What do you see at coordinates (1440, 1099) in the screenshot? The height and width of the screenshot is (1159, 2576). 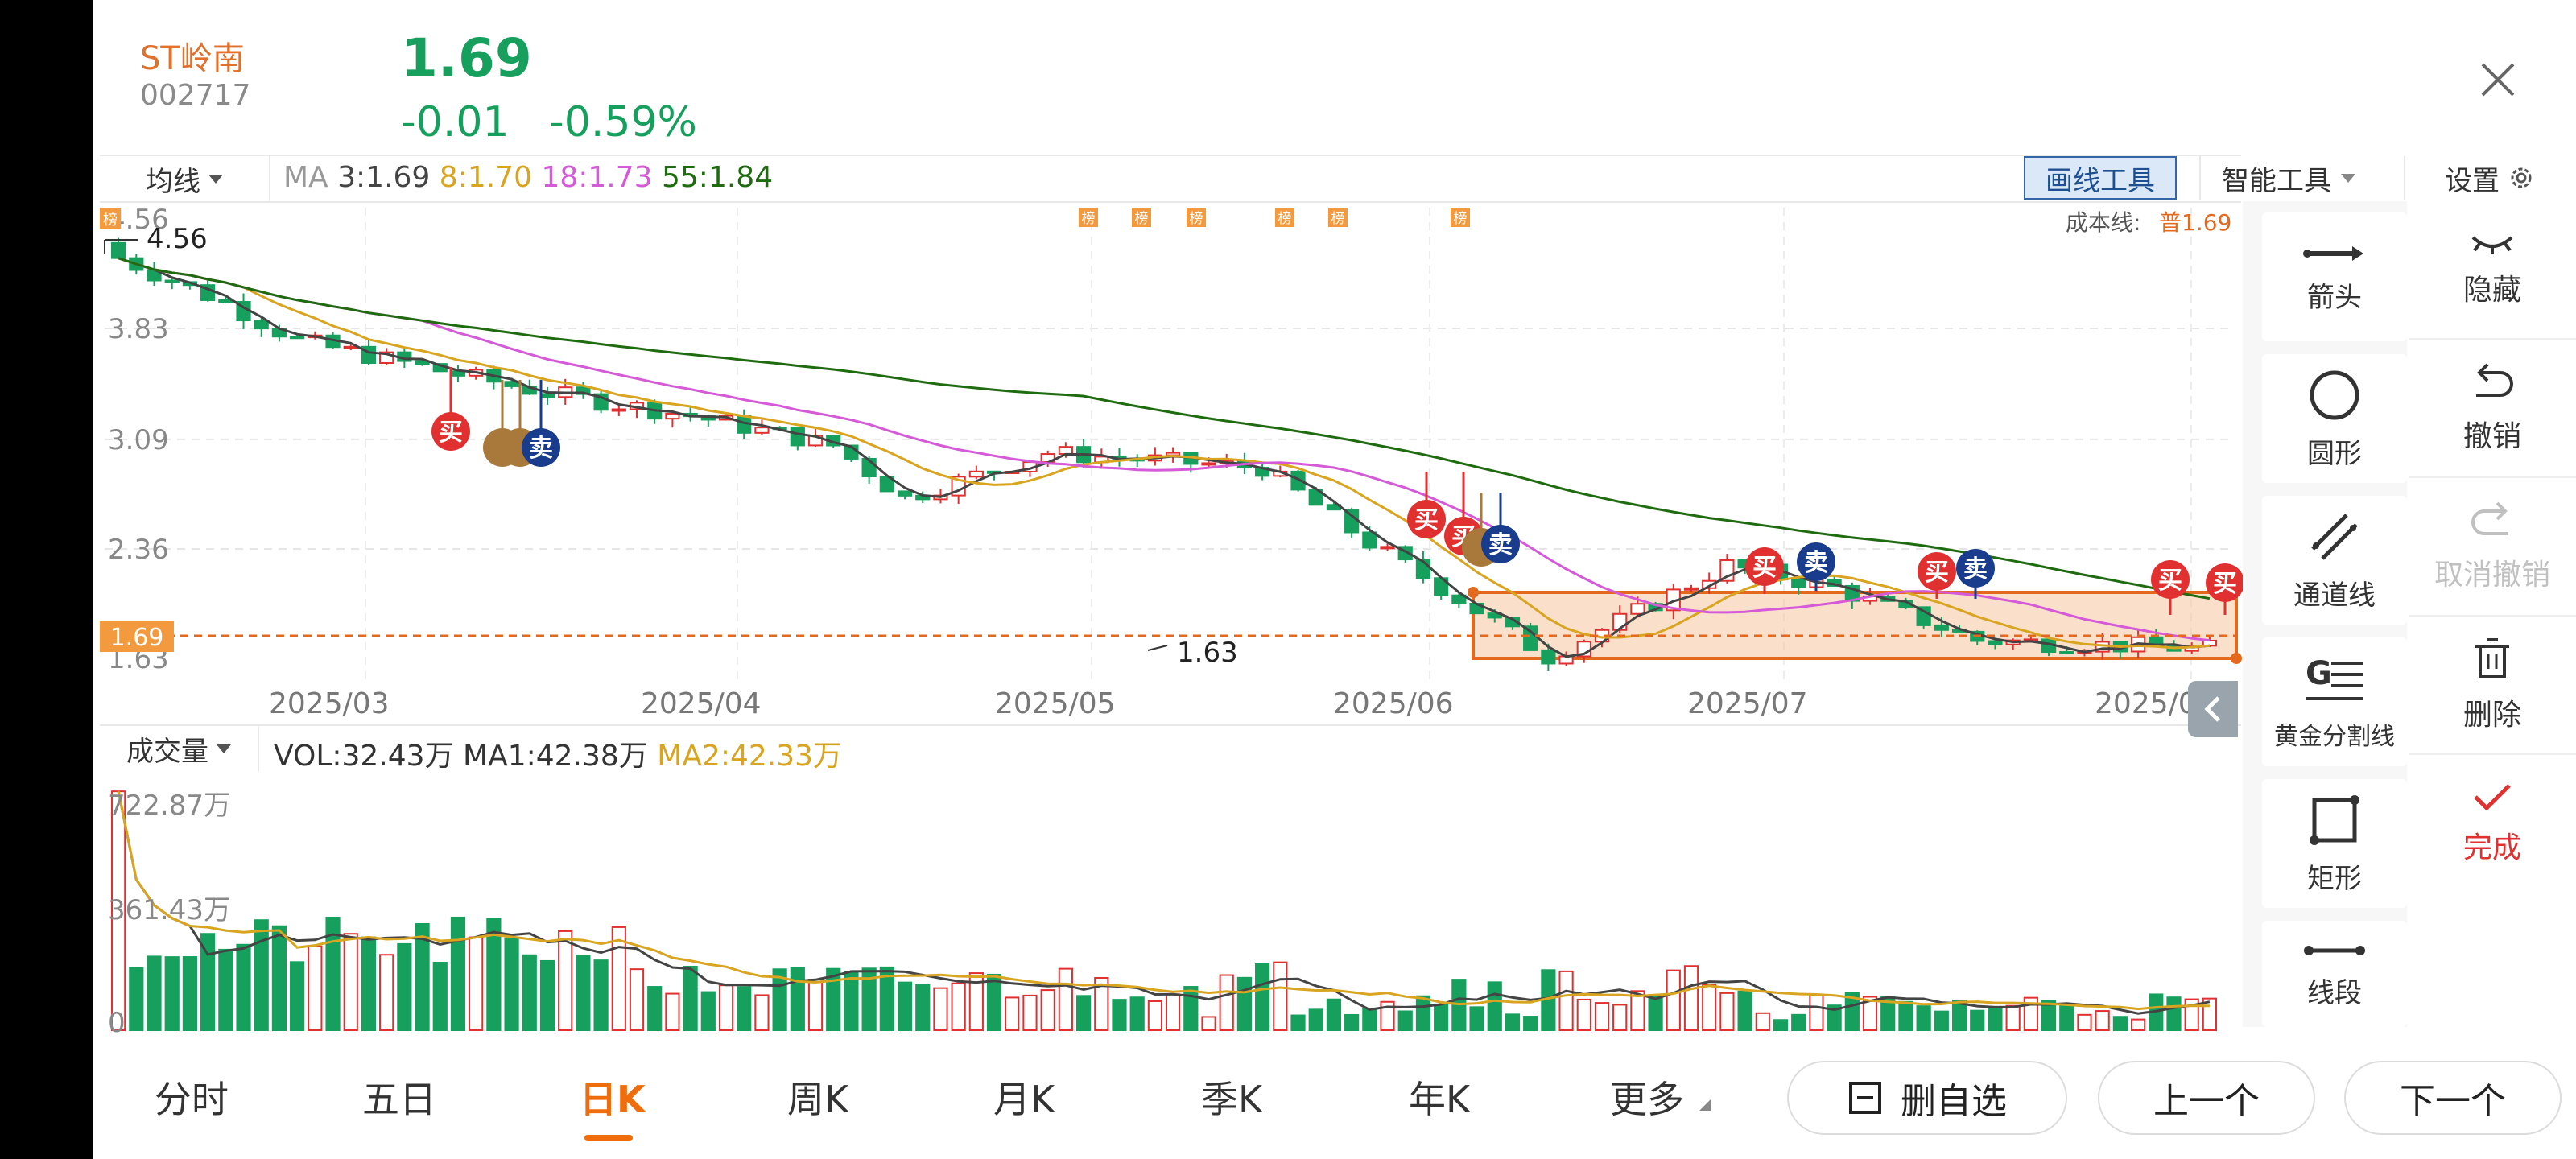 I see `tab-yearly-k: 年K` at bounding box center [1440, 1099].